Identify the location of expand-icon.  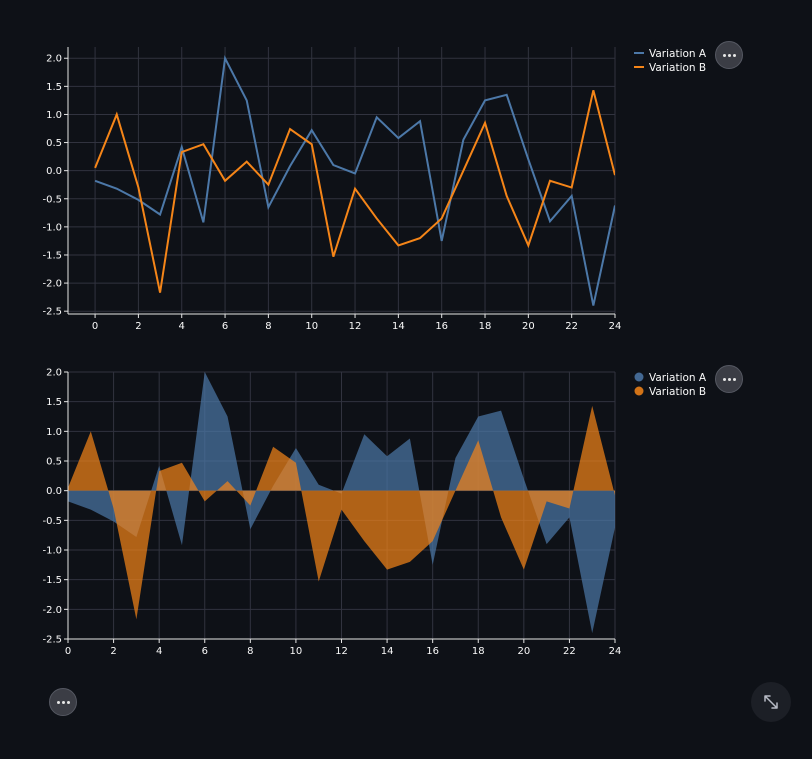
(771, 702).